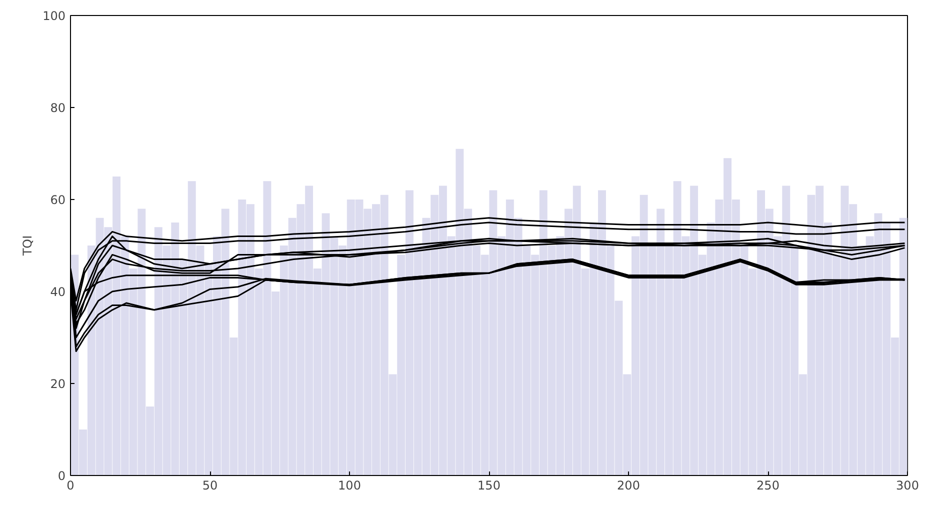 Image resolution: width=927 pixels, height=505 pixels. What do you see at coordinates (58, 292) in the screenshot?
I see `y-tick-label: 40` at bounding box center [58, 292].